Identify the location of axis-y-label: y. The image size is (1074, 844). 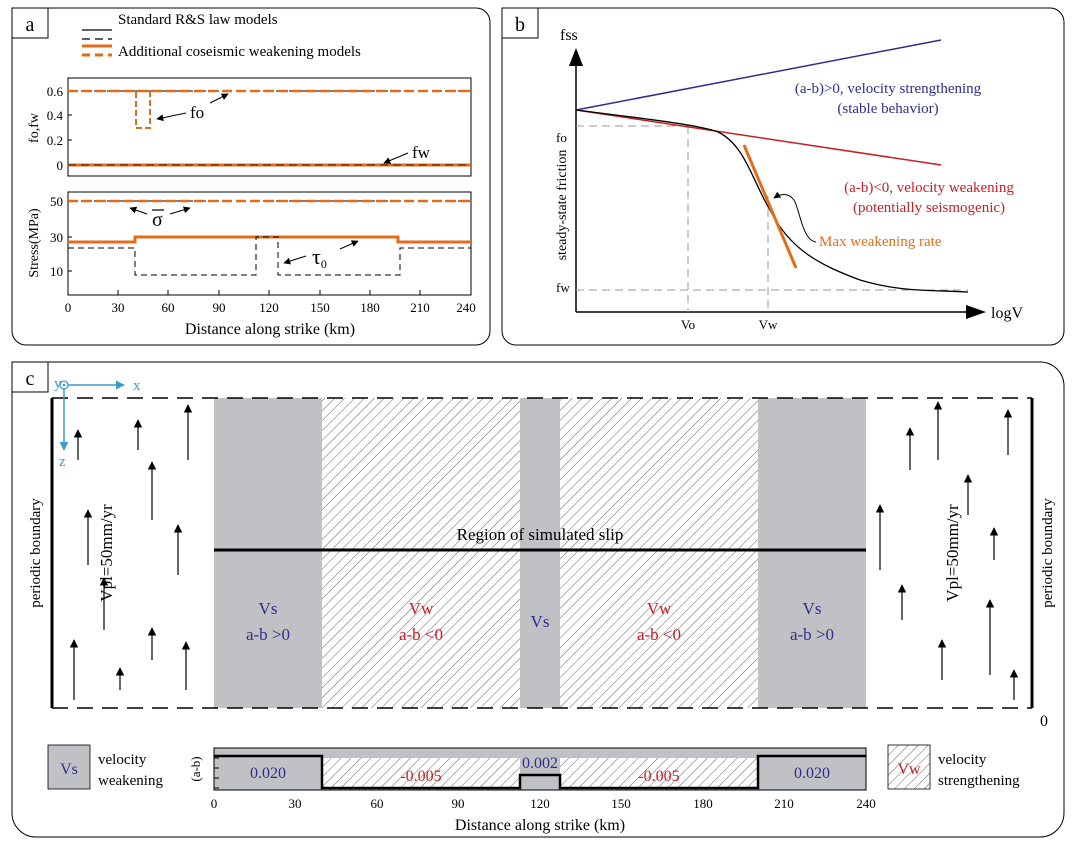
(58, 384).